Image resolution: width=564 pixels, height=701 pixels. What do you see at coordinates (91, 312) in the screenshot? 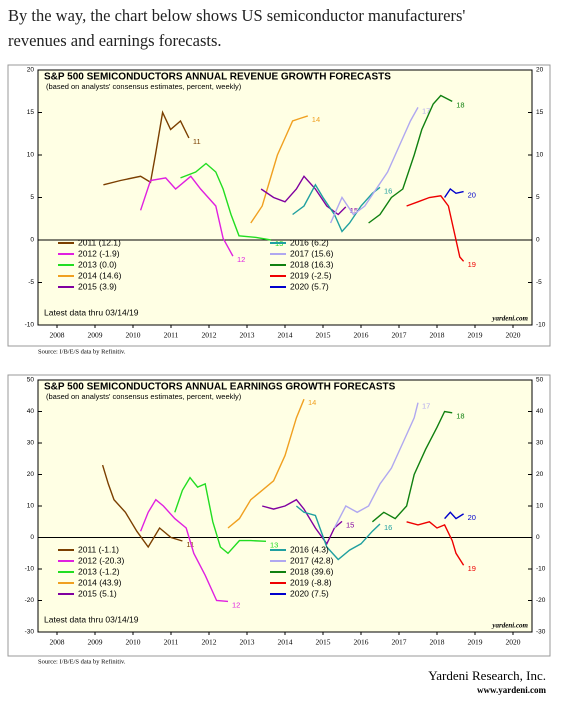
I see `note: Latest data thru 03/14/19` at bounding box center [91, 312].